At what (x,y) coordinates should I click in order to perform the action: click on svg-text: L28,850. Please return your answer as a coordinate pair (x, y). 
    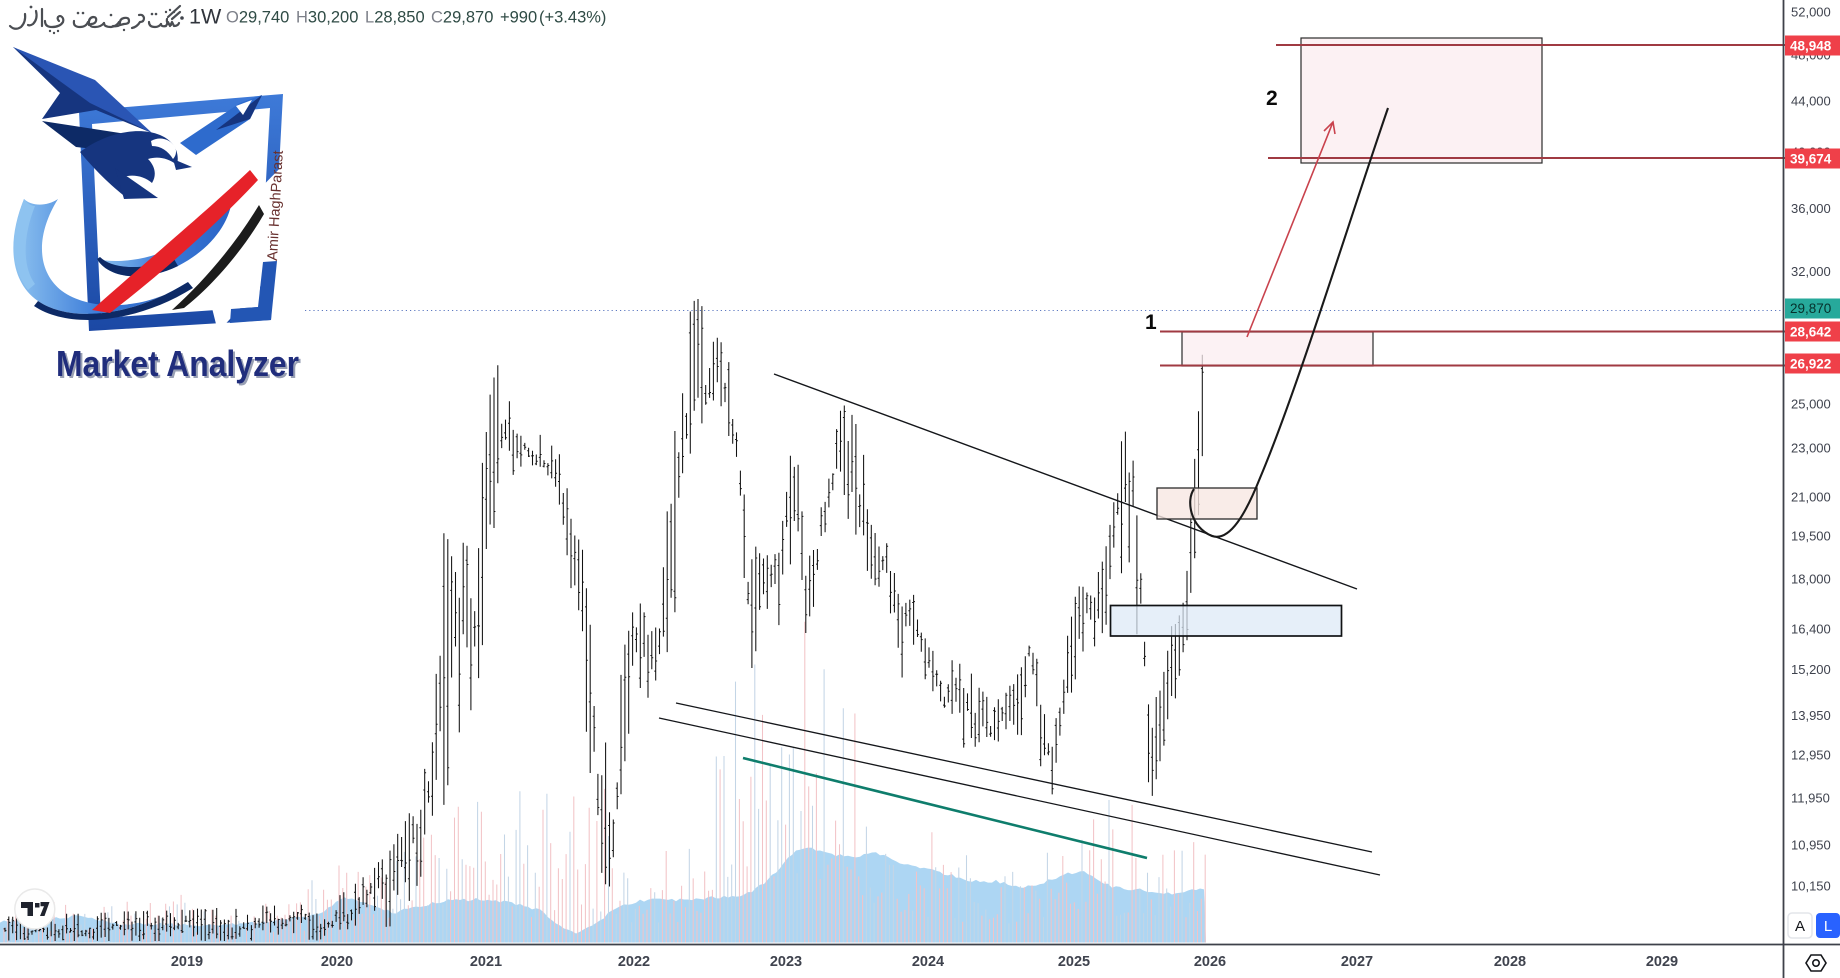
    Looking at the image, I should click on (395, 18).